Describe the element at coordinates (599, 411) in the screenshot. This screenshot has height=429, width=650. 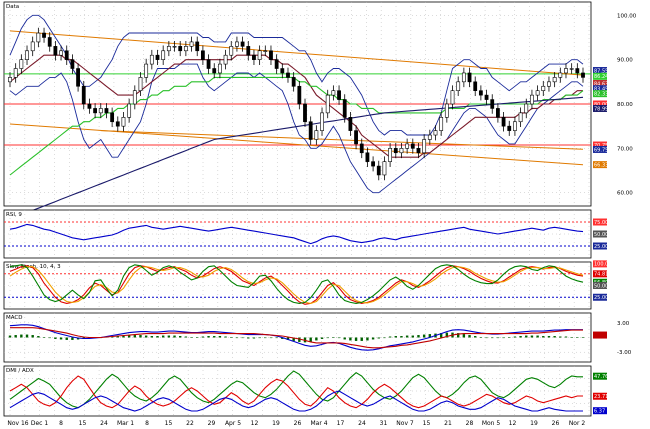
I see `value-badge-label: 6.37` at that location.